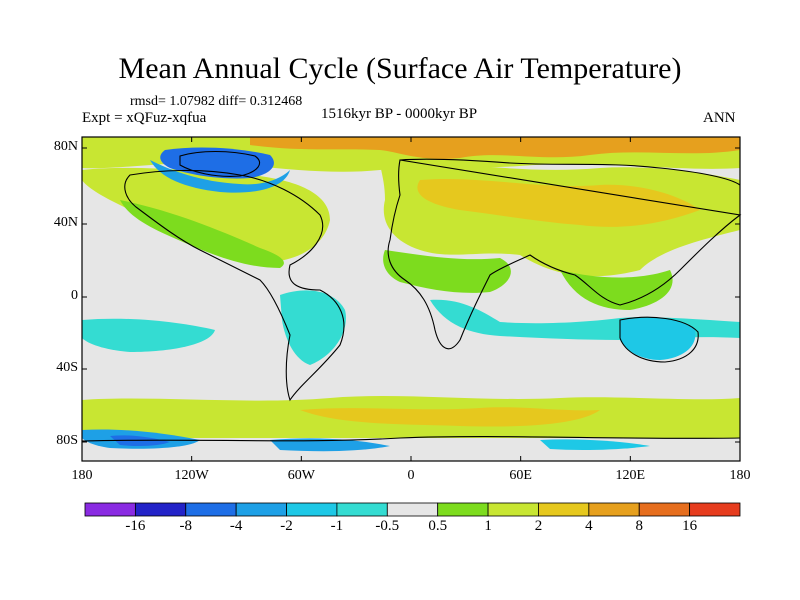 This screenshot has width=800, height=600. I want to click on lat-label: 40S, so click(67, 367).